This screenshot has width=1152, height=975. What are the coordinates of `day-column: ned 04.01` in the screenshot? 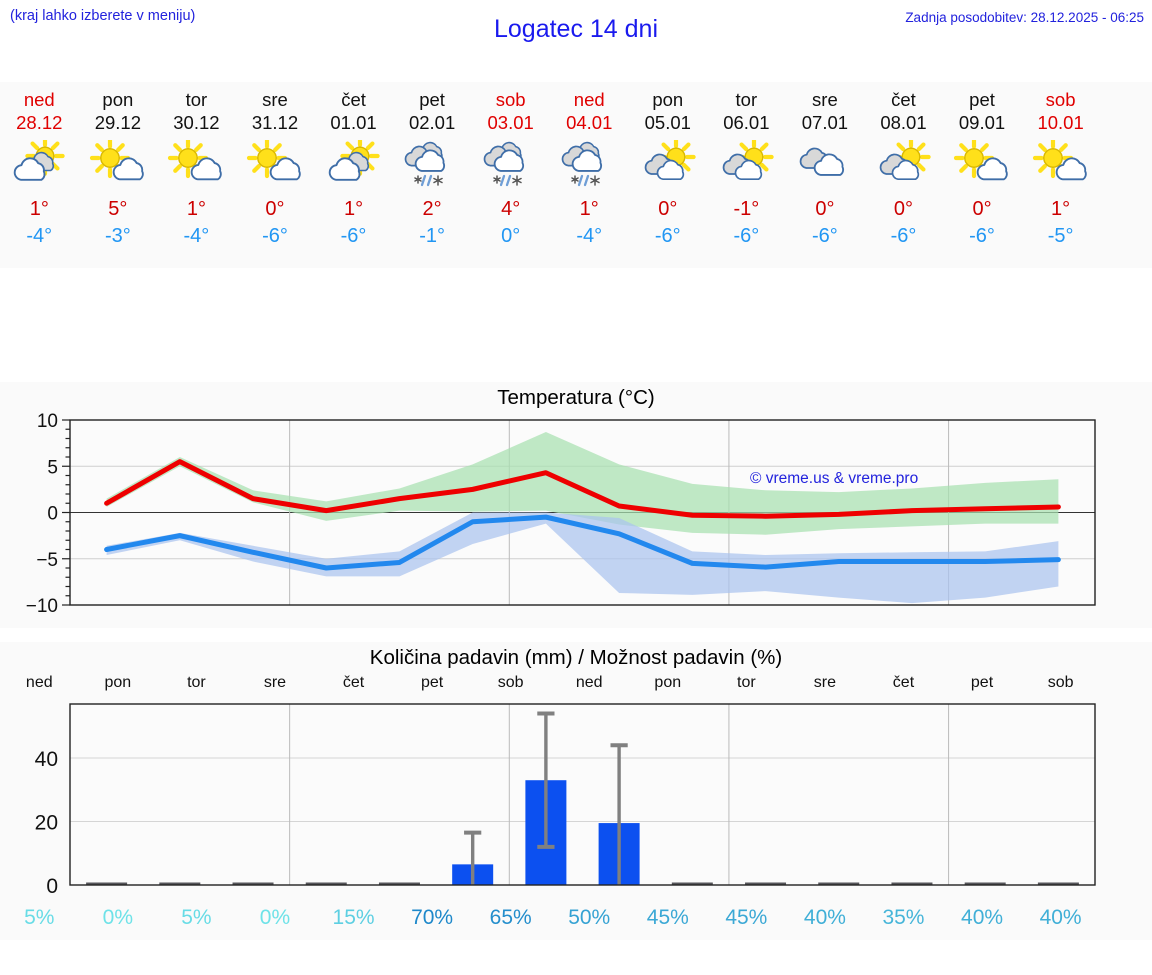 It's located at (589, 175).